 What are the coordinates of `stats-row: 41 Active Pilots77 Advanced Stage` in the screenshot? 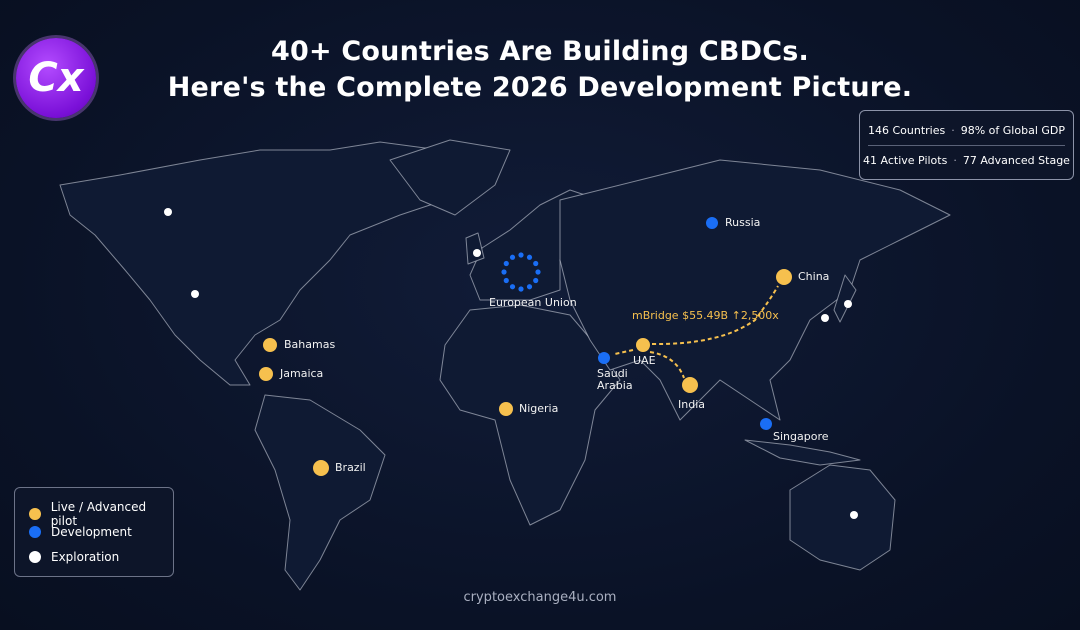 It's located at (966, 160).